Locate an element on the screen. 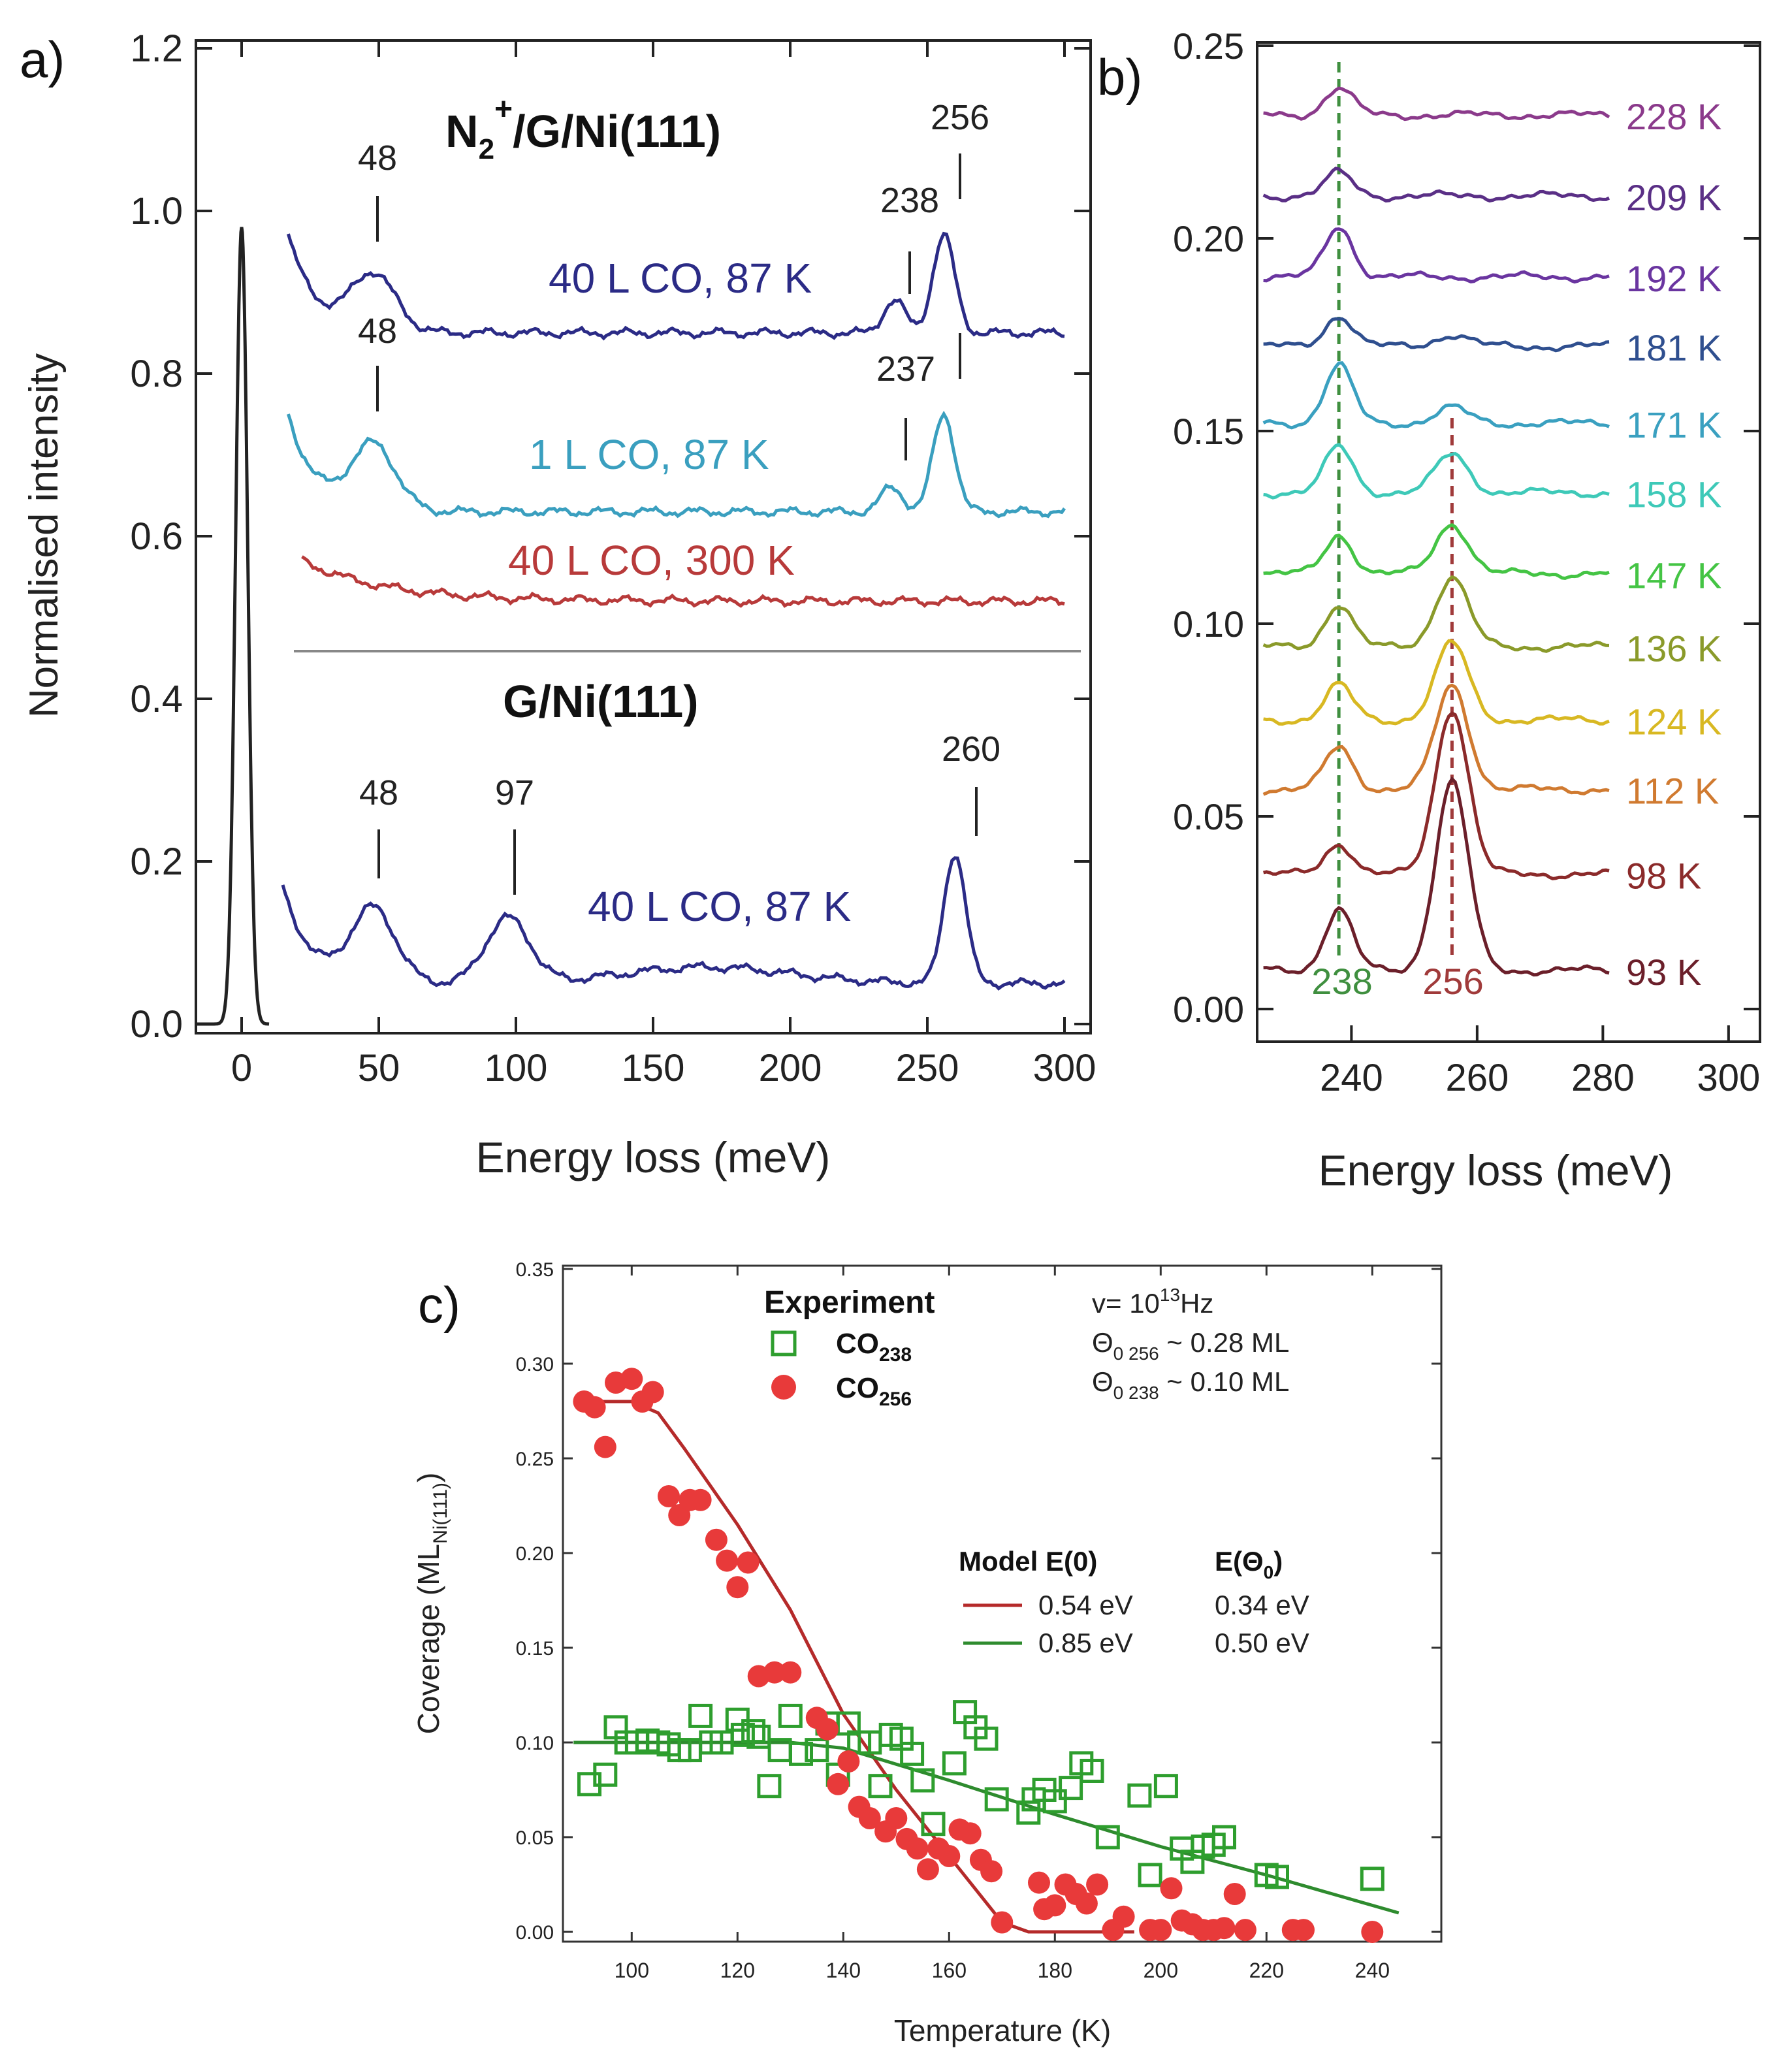 The height and width of the screenshot is (2069, 1792). temperature-curve-124K is located at coordinates (1436, 683).